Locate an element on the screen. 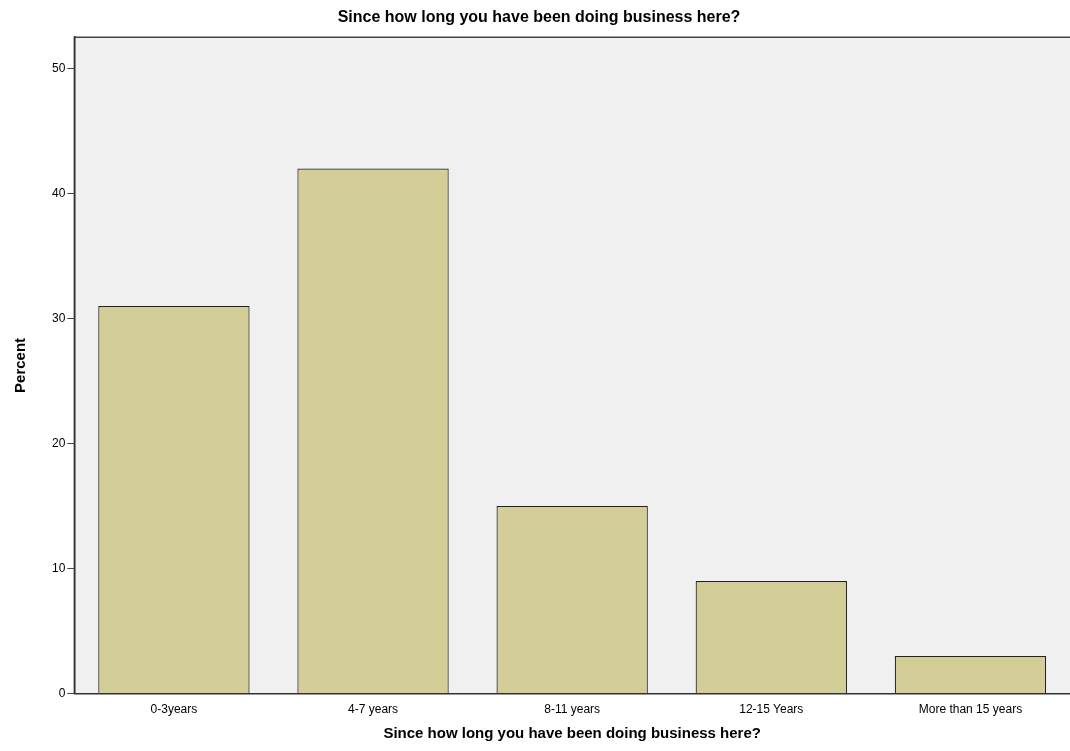 The image size is (1070, 751). x-tick-label: 0-3years is located at coordinates (174, 709).